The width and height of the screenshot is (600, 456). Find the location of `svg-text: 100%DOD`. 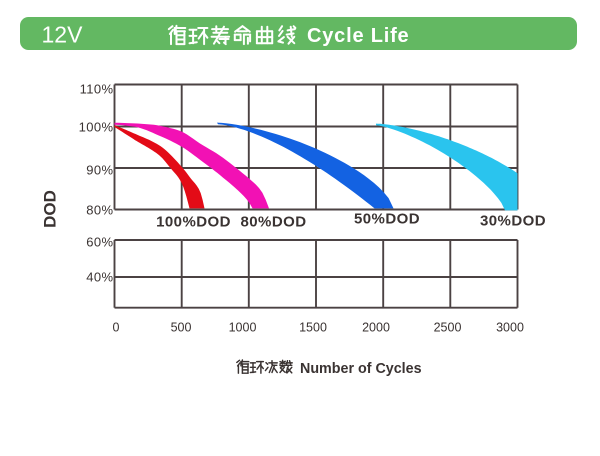

svg-text: 100%DOD is located at coordinates (193, 222).